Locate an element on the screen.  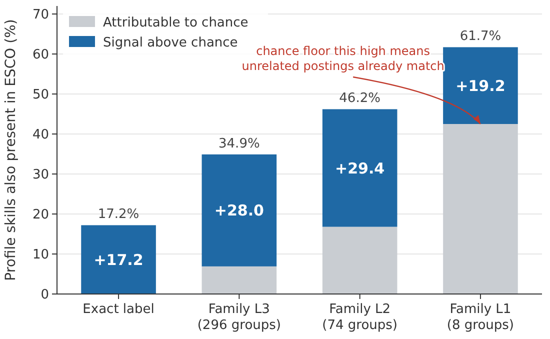
x-tick-label: Family L1 (8 groups) is located at coordinates (480, 317).